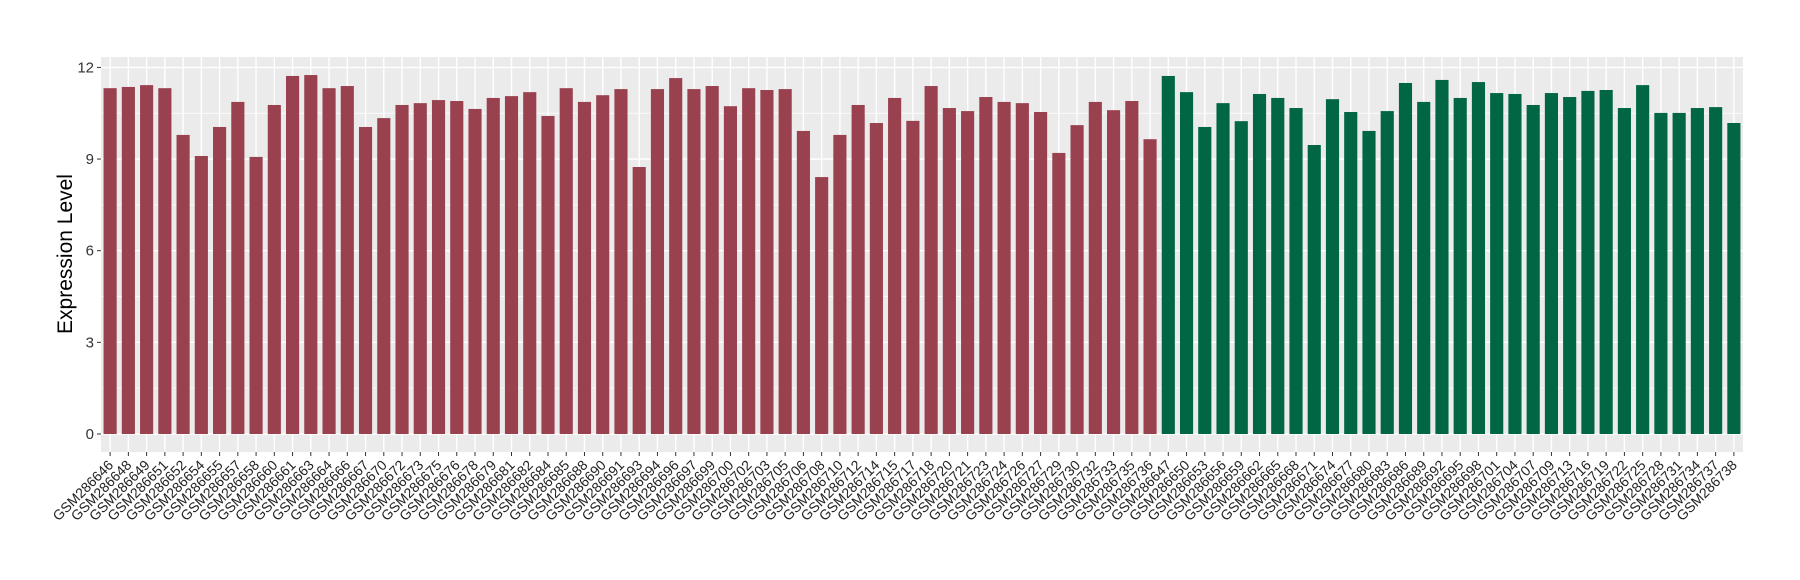  I want to click on bar-GSM286726, so click(1022, 269).